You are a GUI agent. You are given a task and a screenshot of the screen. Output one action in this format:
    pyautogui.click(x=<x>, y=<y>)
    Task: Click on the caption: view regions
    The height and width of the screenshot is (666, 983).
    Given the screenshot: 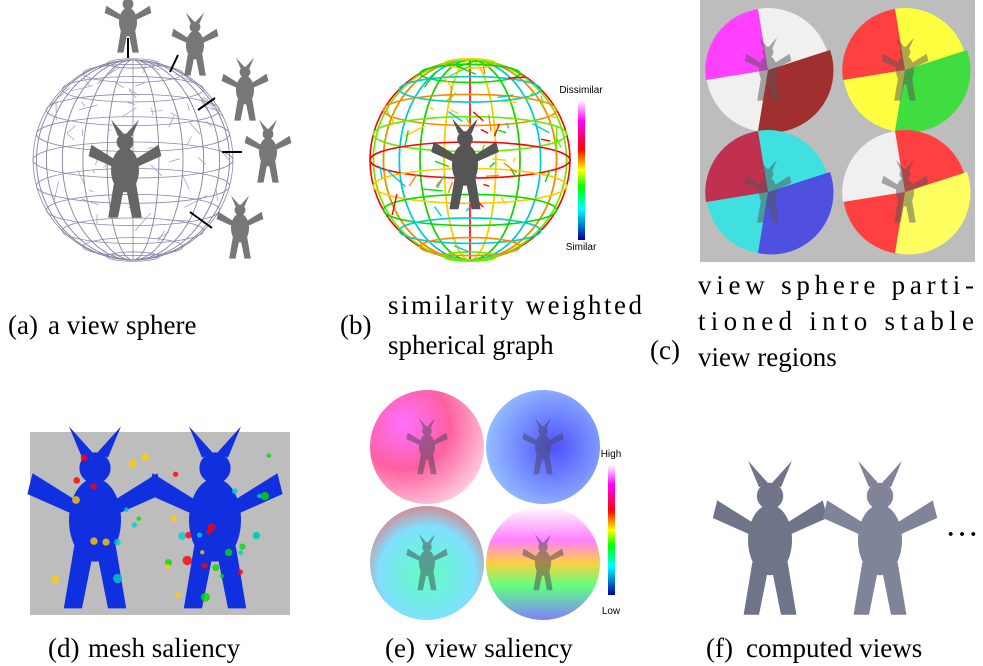 What is the action you would take?
    pyautogui.click(x=767, y=357)
    